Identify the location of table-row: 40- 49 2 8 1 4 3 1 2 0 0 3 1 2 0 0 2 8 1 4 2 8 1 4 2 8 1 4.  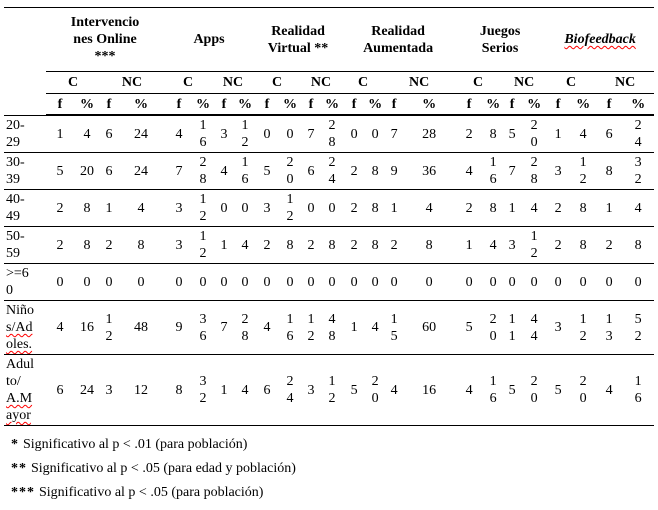
(329, 208).